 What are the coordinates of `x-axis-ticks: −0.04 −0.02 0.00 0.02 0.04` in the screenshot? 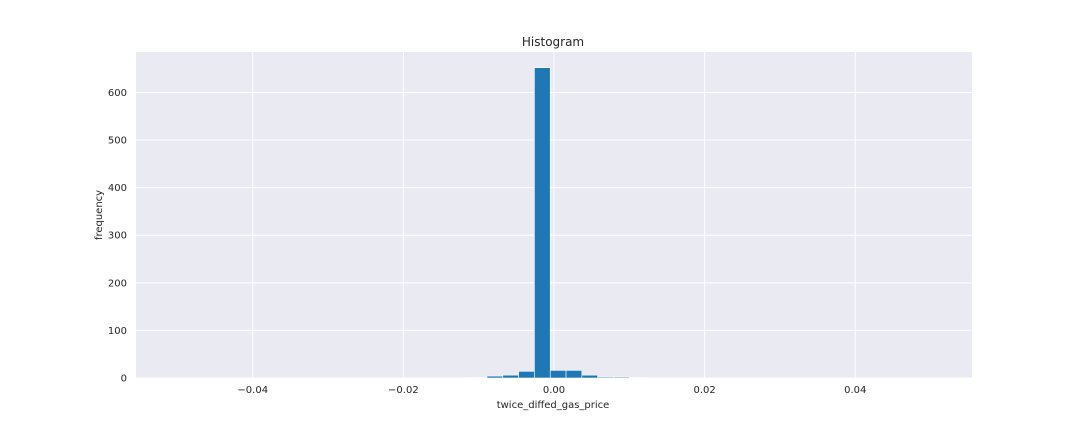 It's located at (551, 390).